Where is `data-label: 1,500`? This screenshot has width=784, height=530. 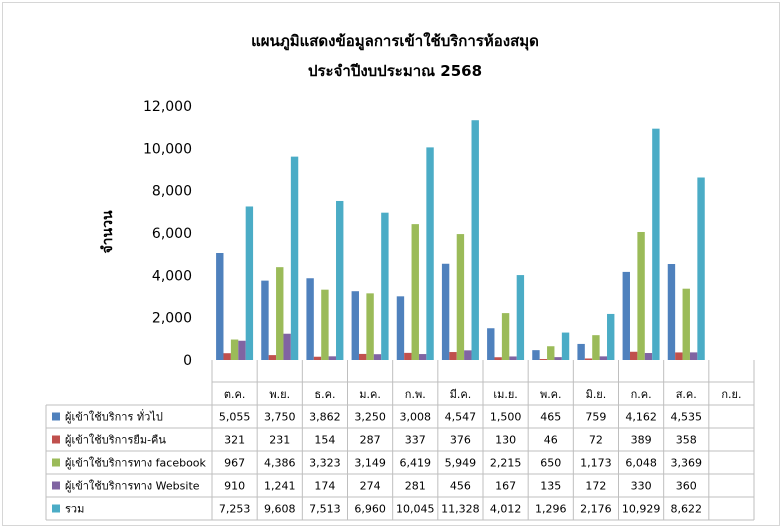 data-label: 1,500 is located at coordinates (506, 417).